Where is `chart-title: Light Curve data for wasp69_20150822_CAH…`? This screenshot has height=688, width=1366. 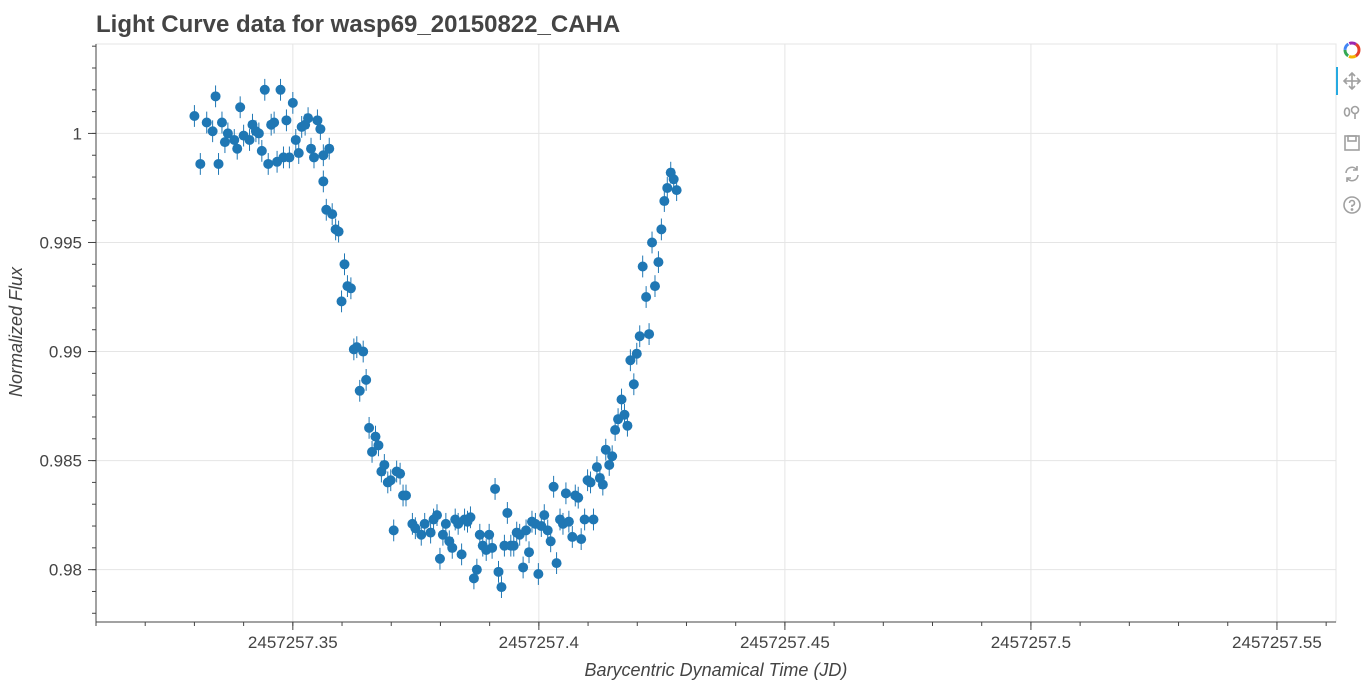
chart-title: Light Curve data for wasp69_20150822_CAH… is located at coordinates (358, 24).